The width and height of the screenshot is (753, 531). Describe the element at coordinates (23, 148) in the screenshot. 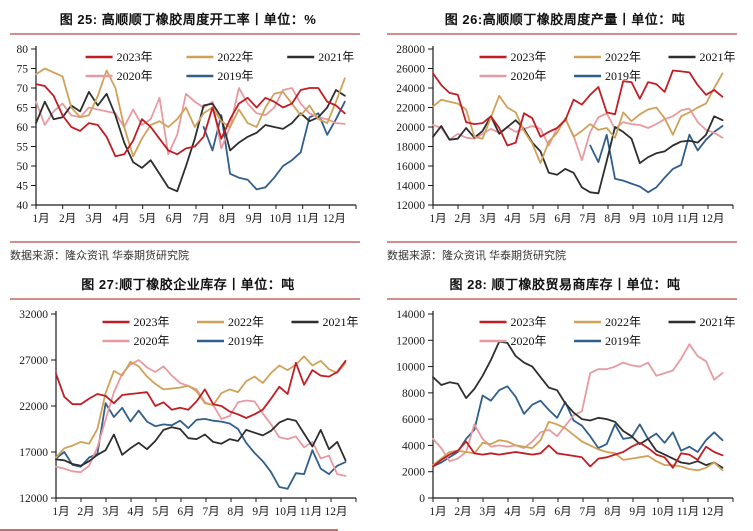

I see `y-tick-label: 55` at that location.